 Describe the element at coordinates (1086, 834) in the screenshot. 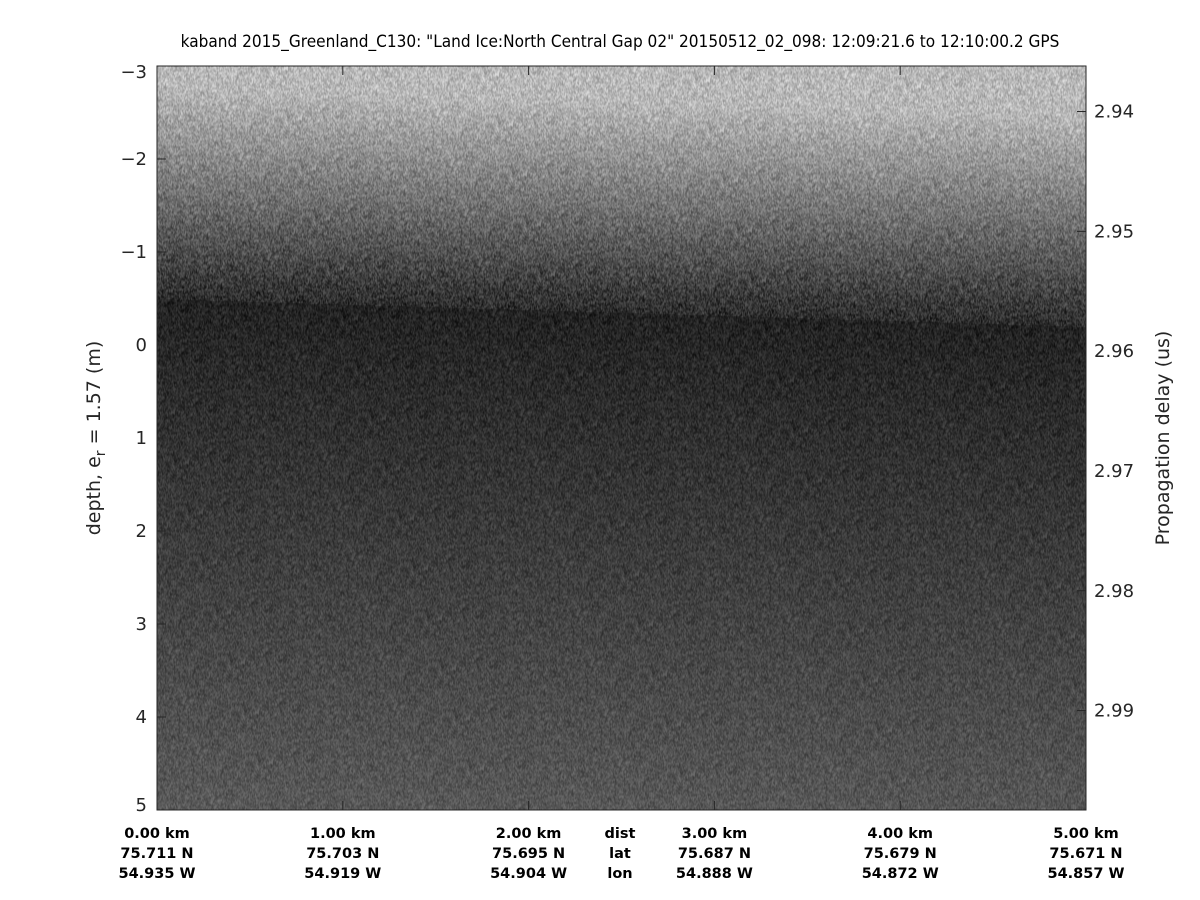

I see `x-dist-label: 5.00 km` at that location.